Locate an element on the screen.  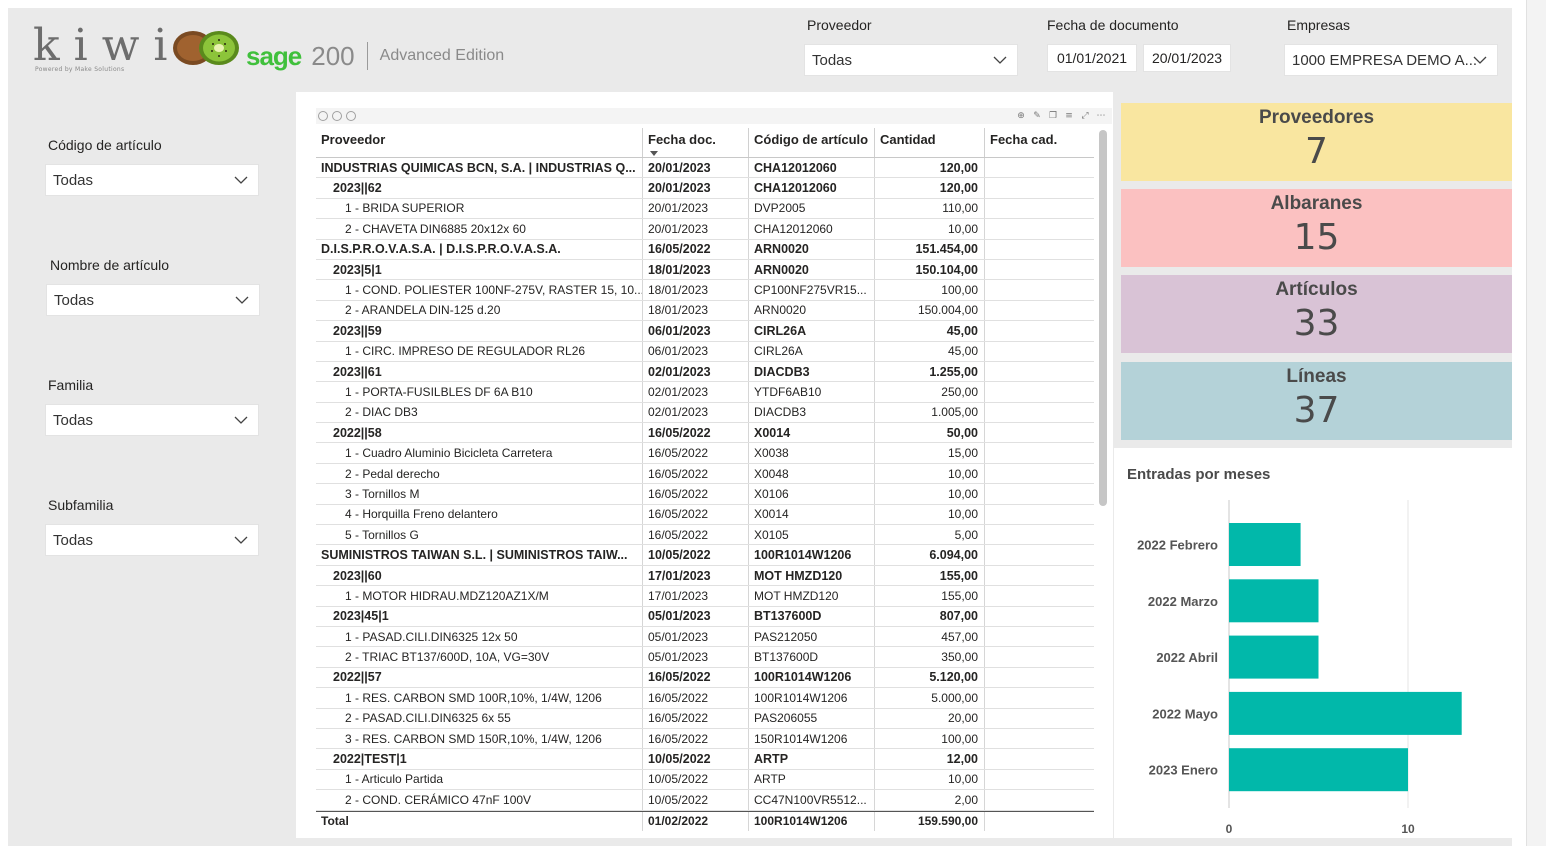
proveedor-dropdown: Todas is located at coordinates (911, 60).